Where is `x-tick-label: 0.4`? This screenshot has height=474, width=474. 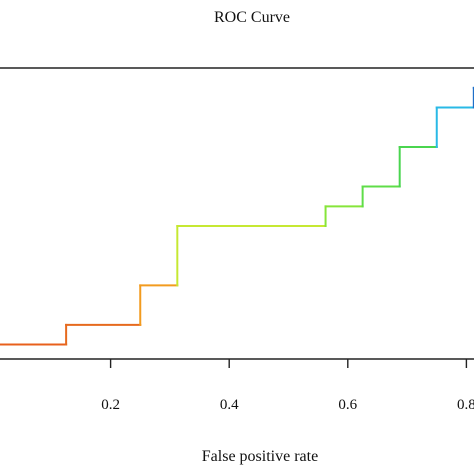
x-tick-label: 0.4 is located at coordinates (229, 405).